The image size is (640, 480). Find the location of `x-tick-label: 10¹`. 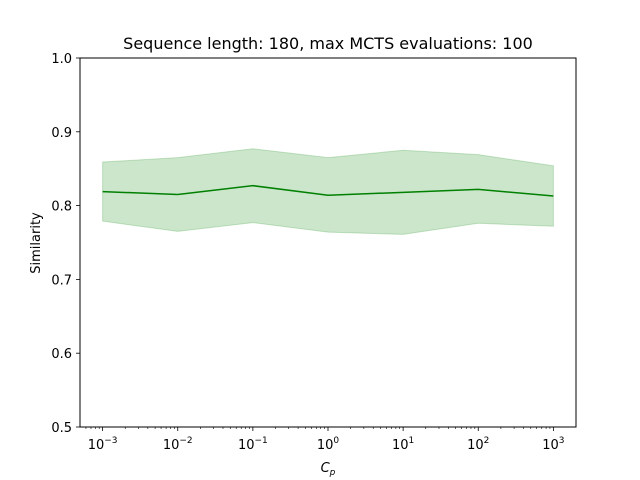

x-tick-label: 10¹ is located at coordinates (403, 444).